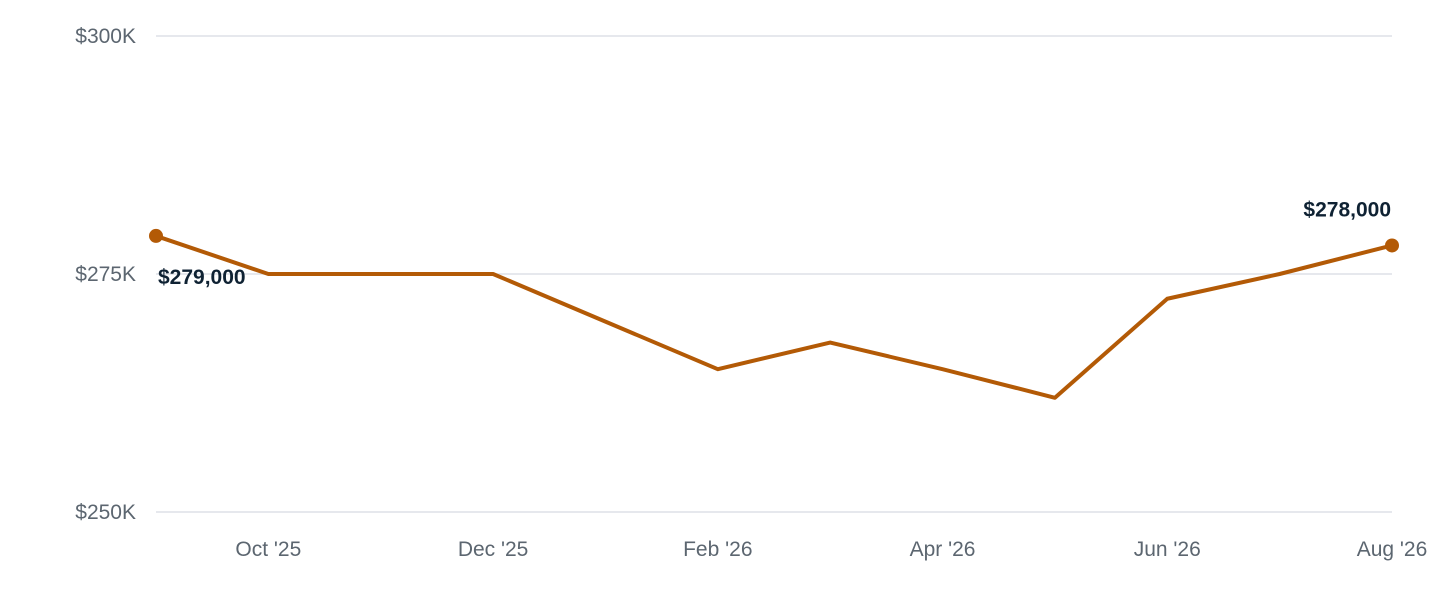  What do you see at coordinates (1392, 549) in the screenshot?
I see `x-tick-label: Aug '26` at bounding box center [1392, 549].